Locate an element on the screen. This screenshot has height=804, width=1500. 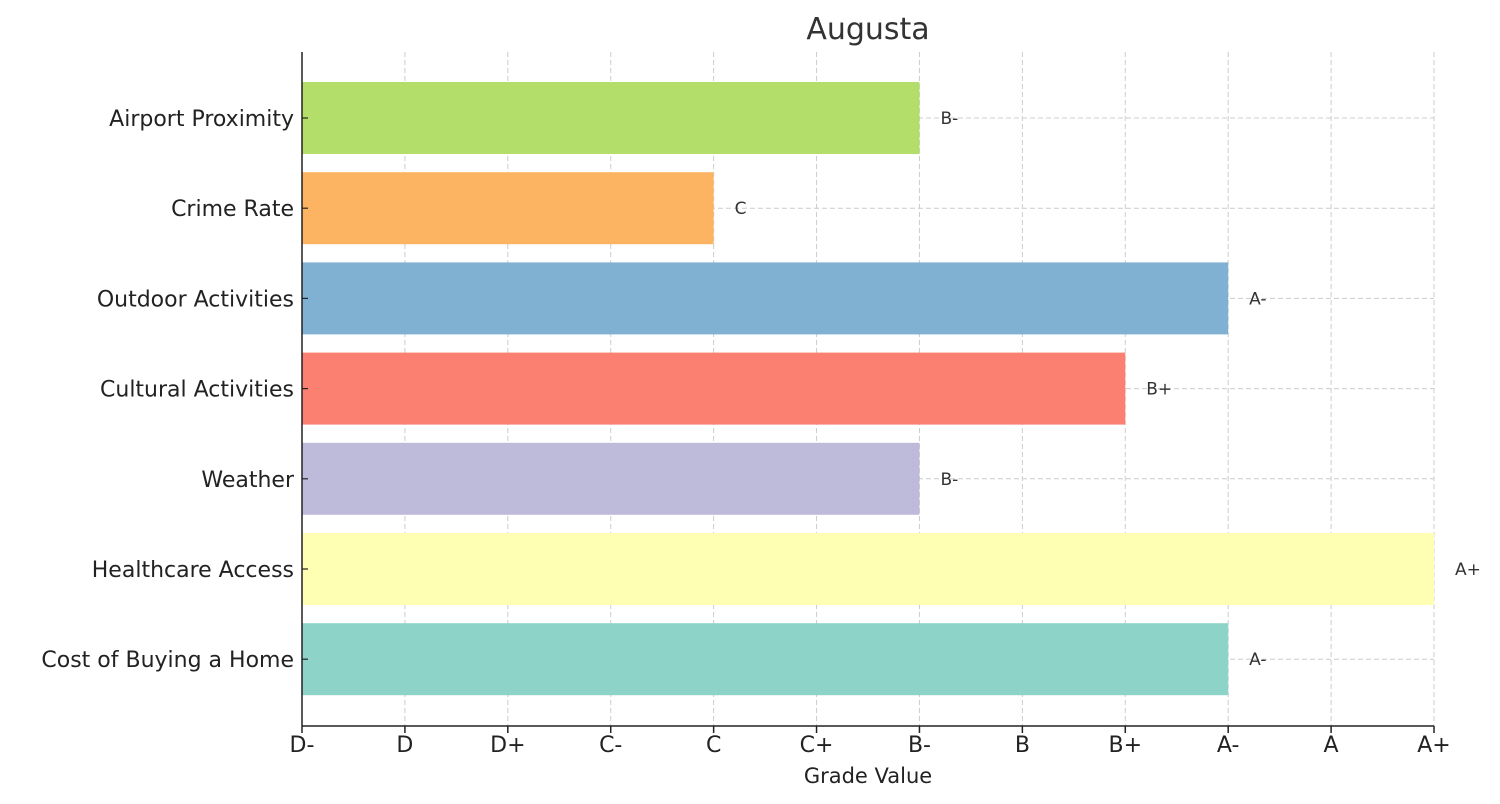
y-tick-label: Healthcare Access is located at coordinates (193, 570).